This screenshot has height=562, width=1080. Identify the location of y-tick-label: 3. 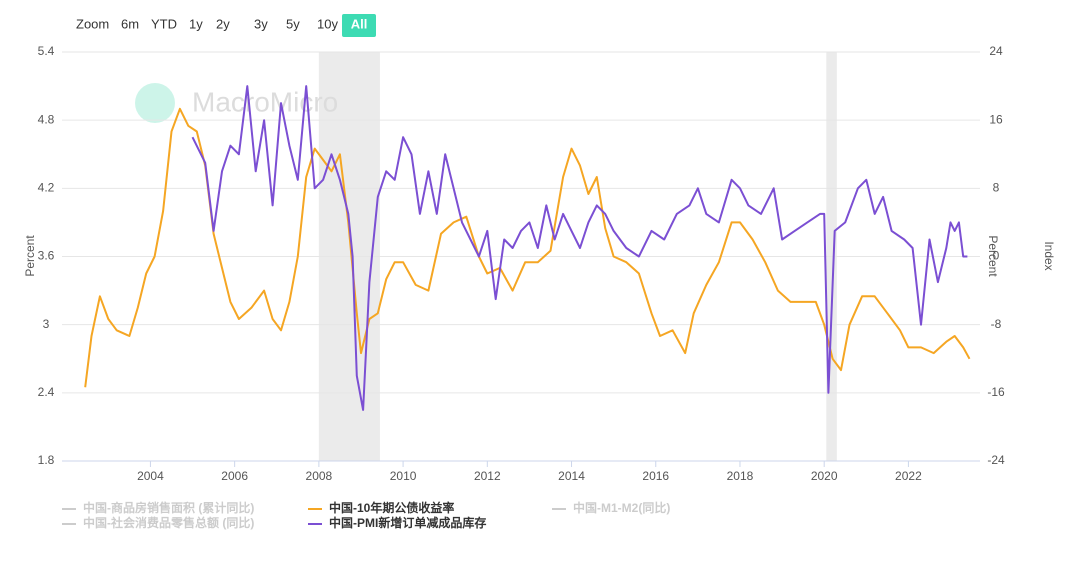
(46, 324).